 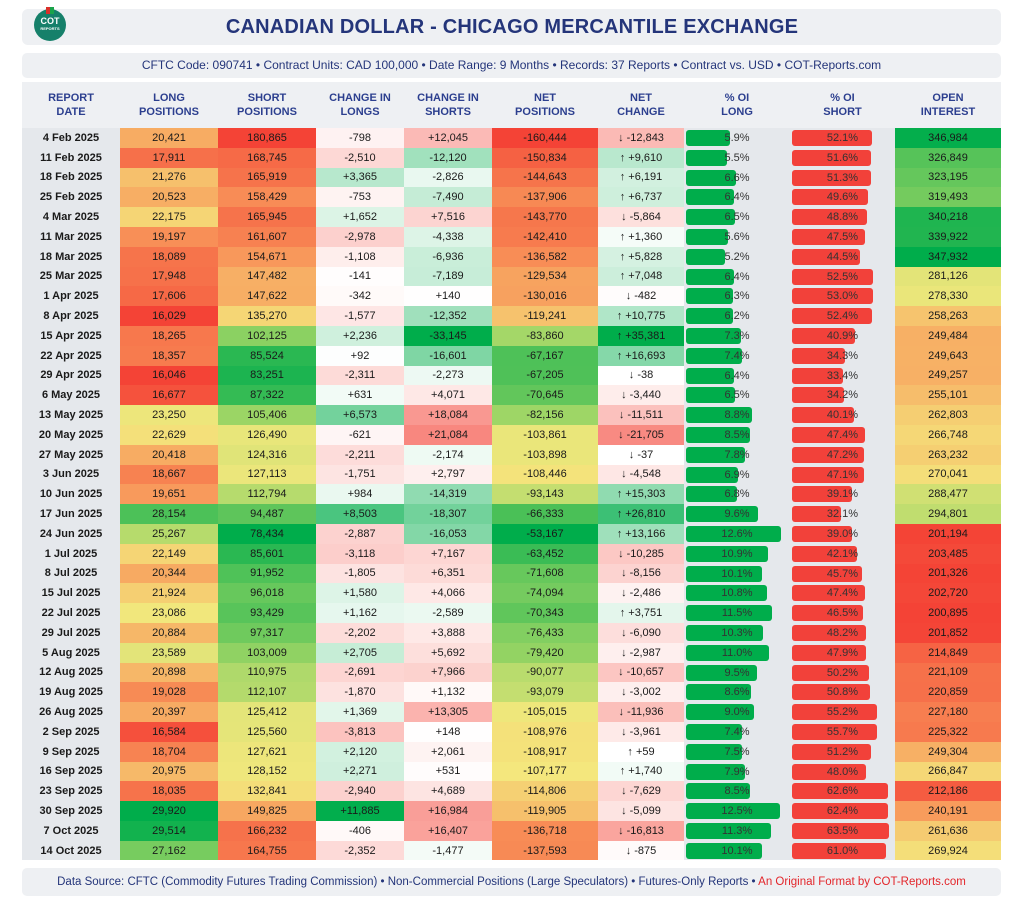 I want to click on pct-oi-long-cell: 6.3%, so click(x=737, y=296).